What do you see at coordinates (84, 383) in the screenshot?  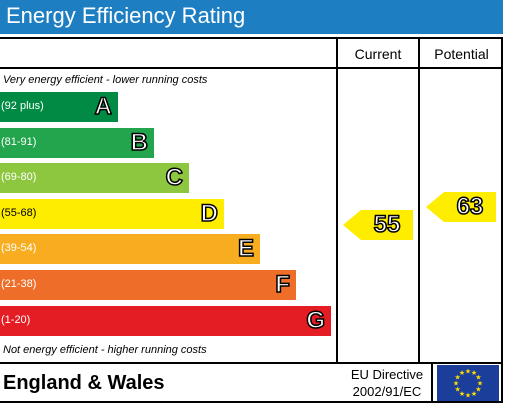 I see `region-label: England & Wales` at bounding box center [84, 383].